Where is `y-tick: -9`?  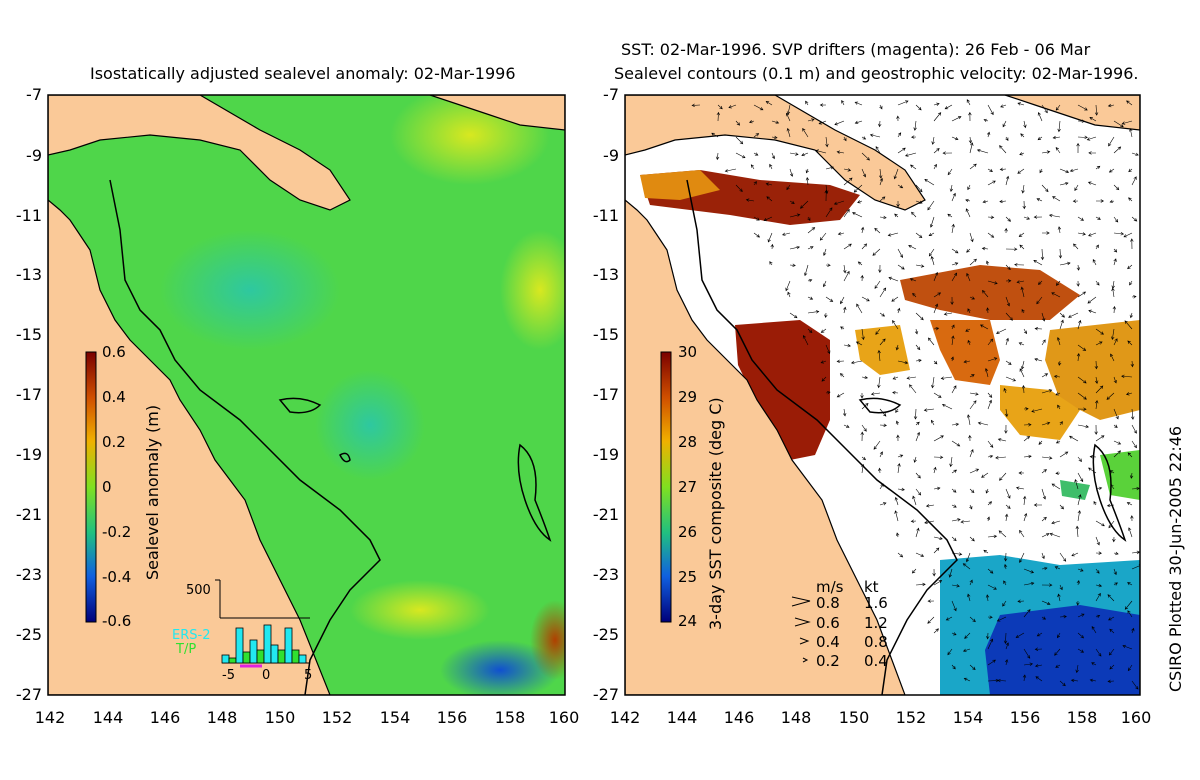
y-tick: -9 is located at coordinates (611, 155).